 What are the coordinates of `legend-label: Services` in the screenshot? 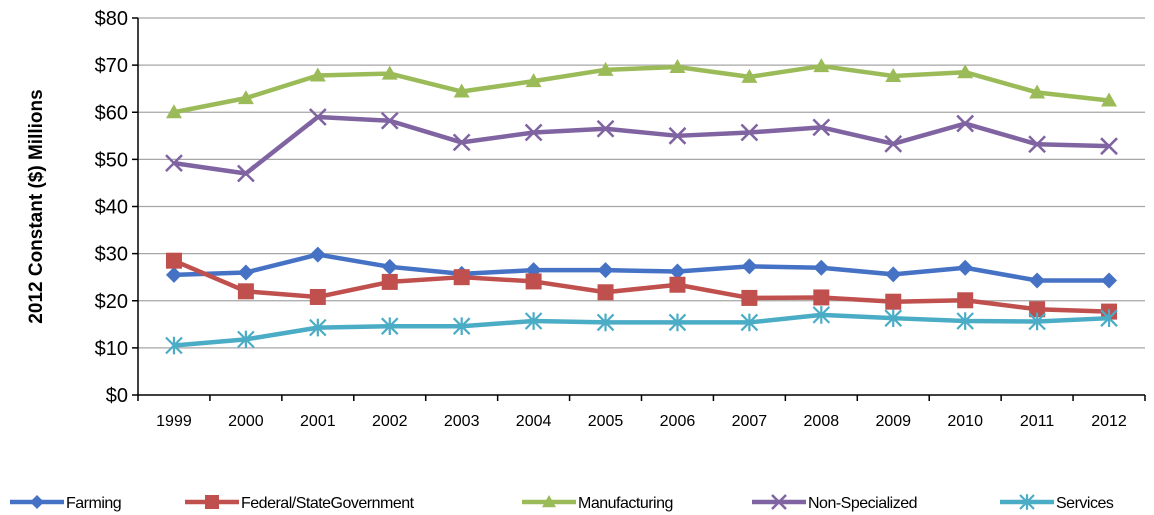 It's located at (1085, 503).